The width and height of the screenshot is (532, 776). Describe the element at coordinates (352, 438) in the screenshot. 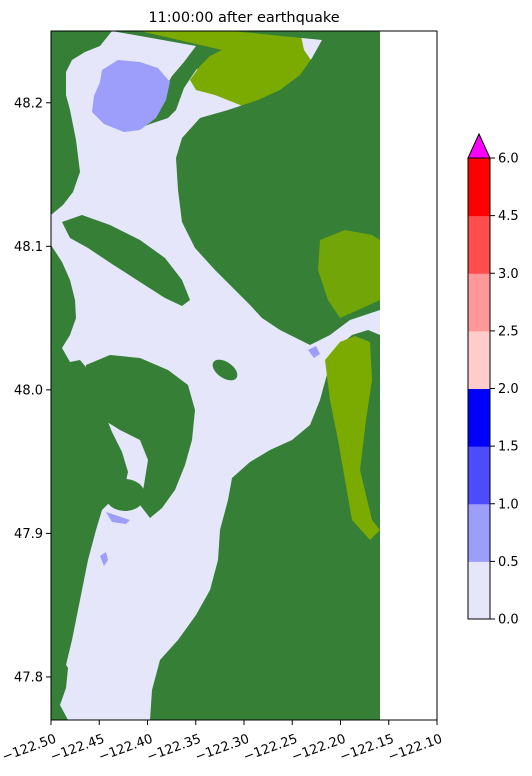

I see `land-southeast-shore` at that location.